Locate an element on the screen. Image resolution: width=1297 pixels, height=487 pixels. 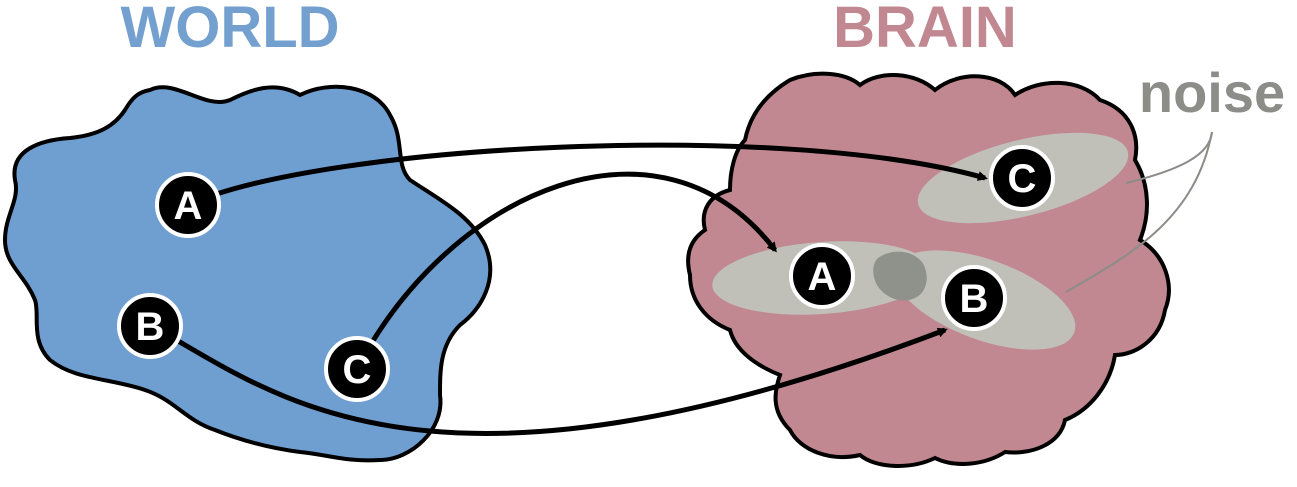
noise-label: noise is located at coordinates (1212, 92).